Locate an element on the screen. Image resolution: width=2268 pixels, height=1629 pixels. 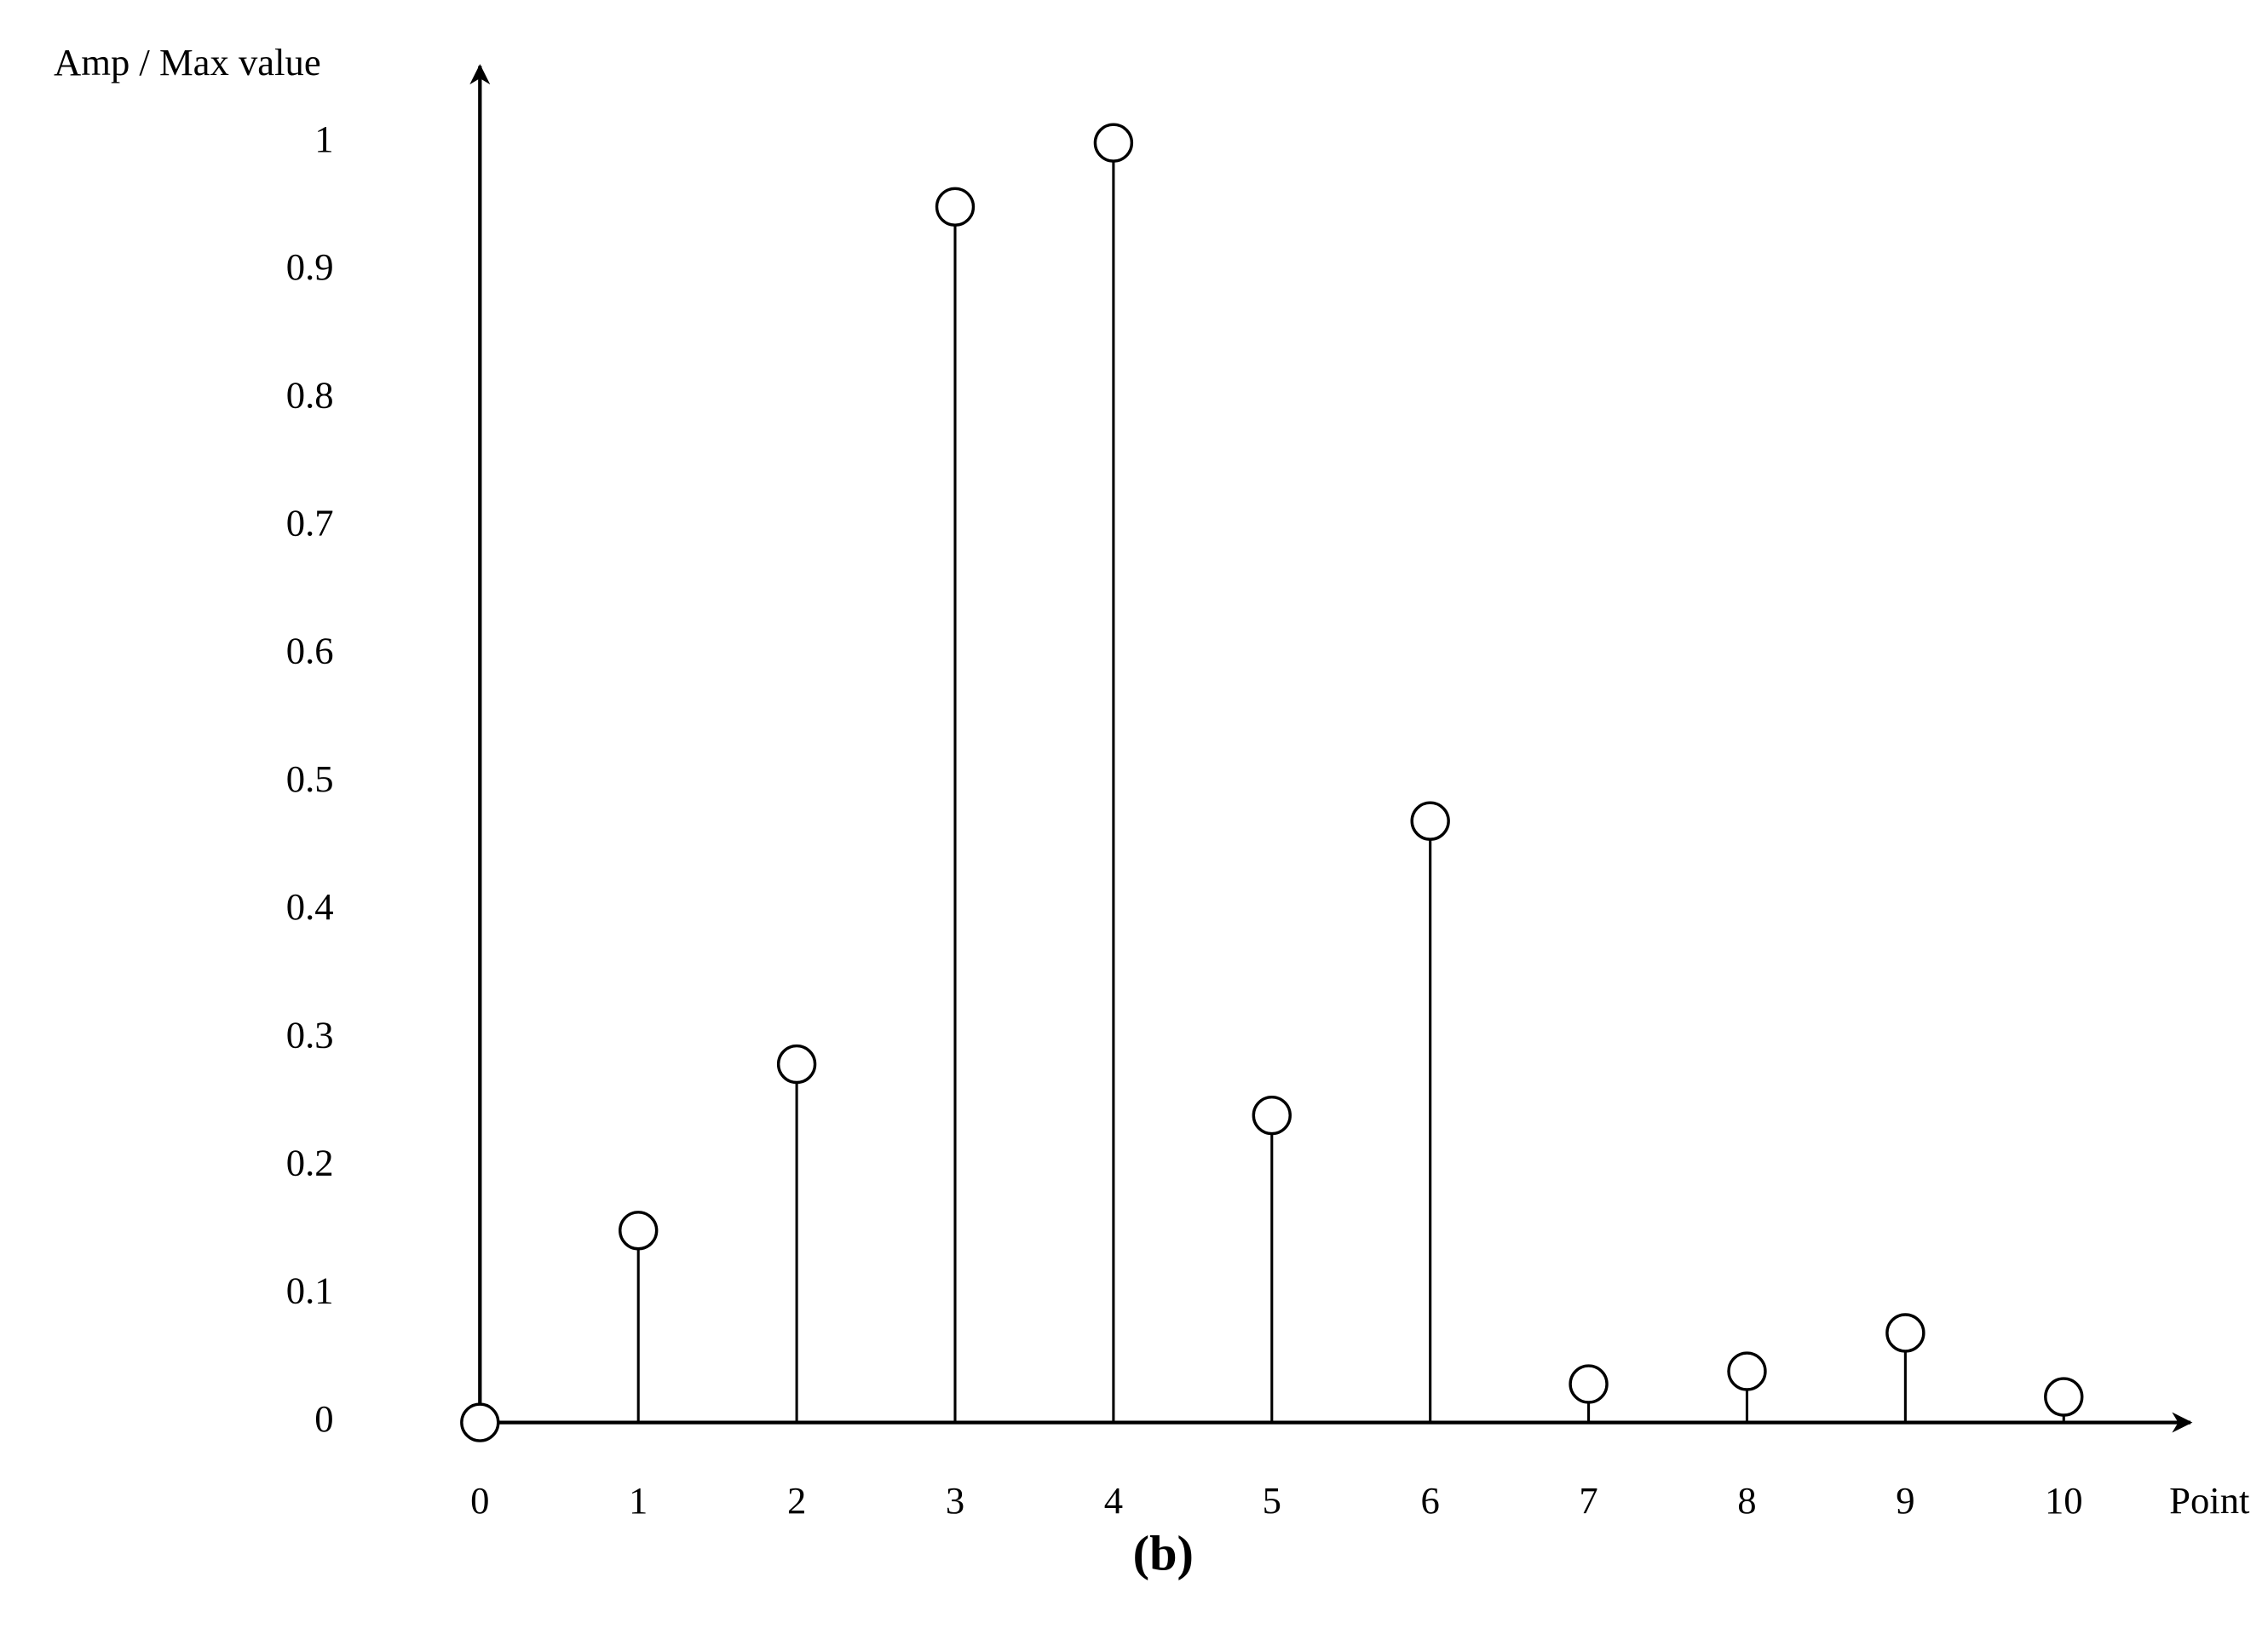
y-tick-label: 0.2 is located at coordinates (310, 1162).